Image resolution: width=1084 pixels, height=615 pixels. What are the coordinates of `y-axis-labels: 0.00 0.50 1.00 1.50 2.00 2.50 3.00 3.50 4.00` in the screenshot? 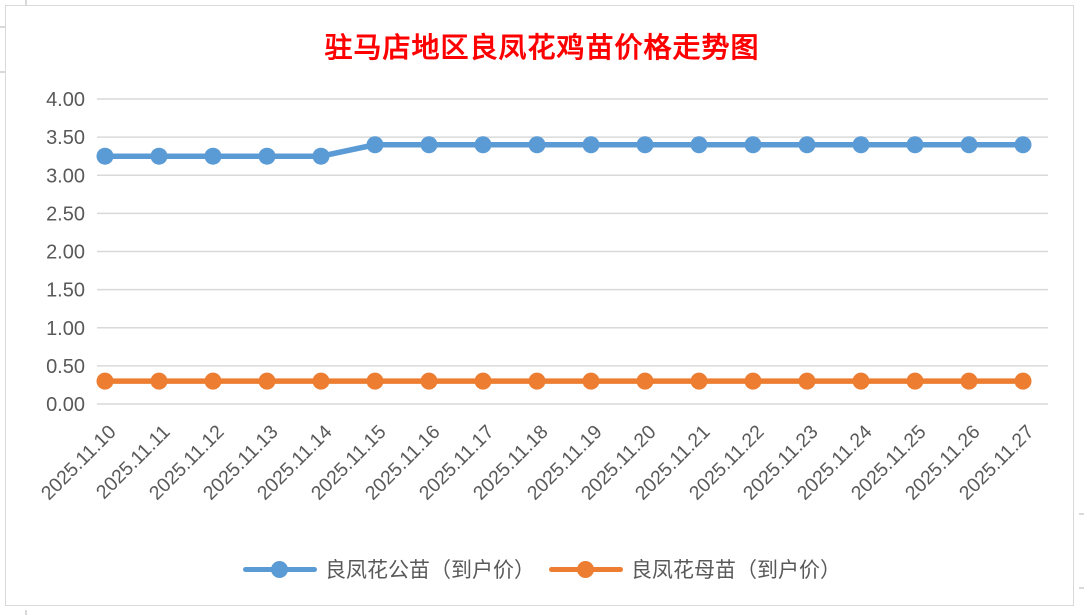 It's located at (65, 252).